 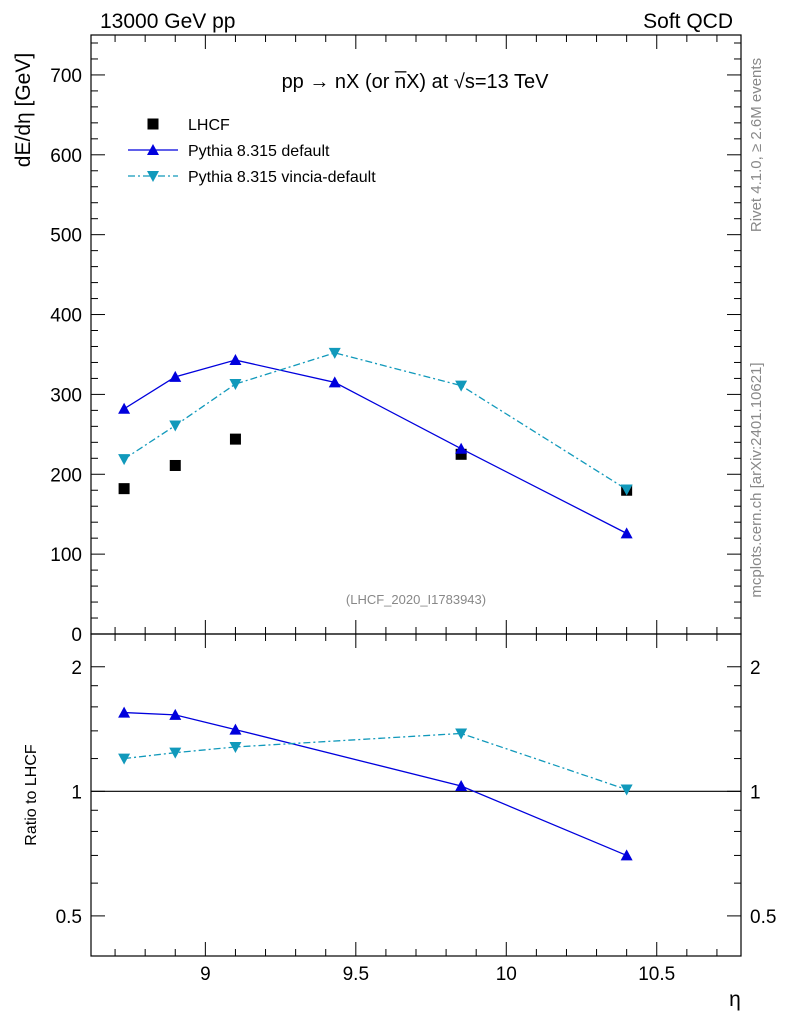 I want to click on x-tick-label: 10.5, so click(x=656, y=974).